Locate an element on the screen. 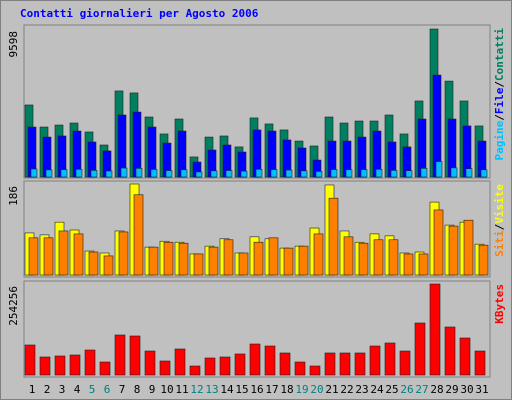 This screenshot has width=512, height=400. y-tick-label: 9598 is located at coordinates (13, 44).